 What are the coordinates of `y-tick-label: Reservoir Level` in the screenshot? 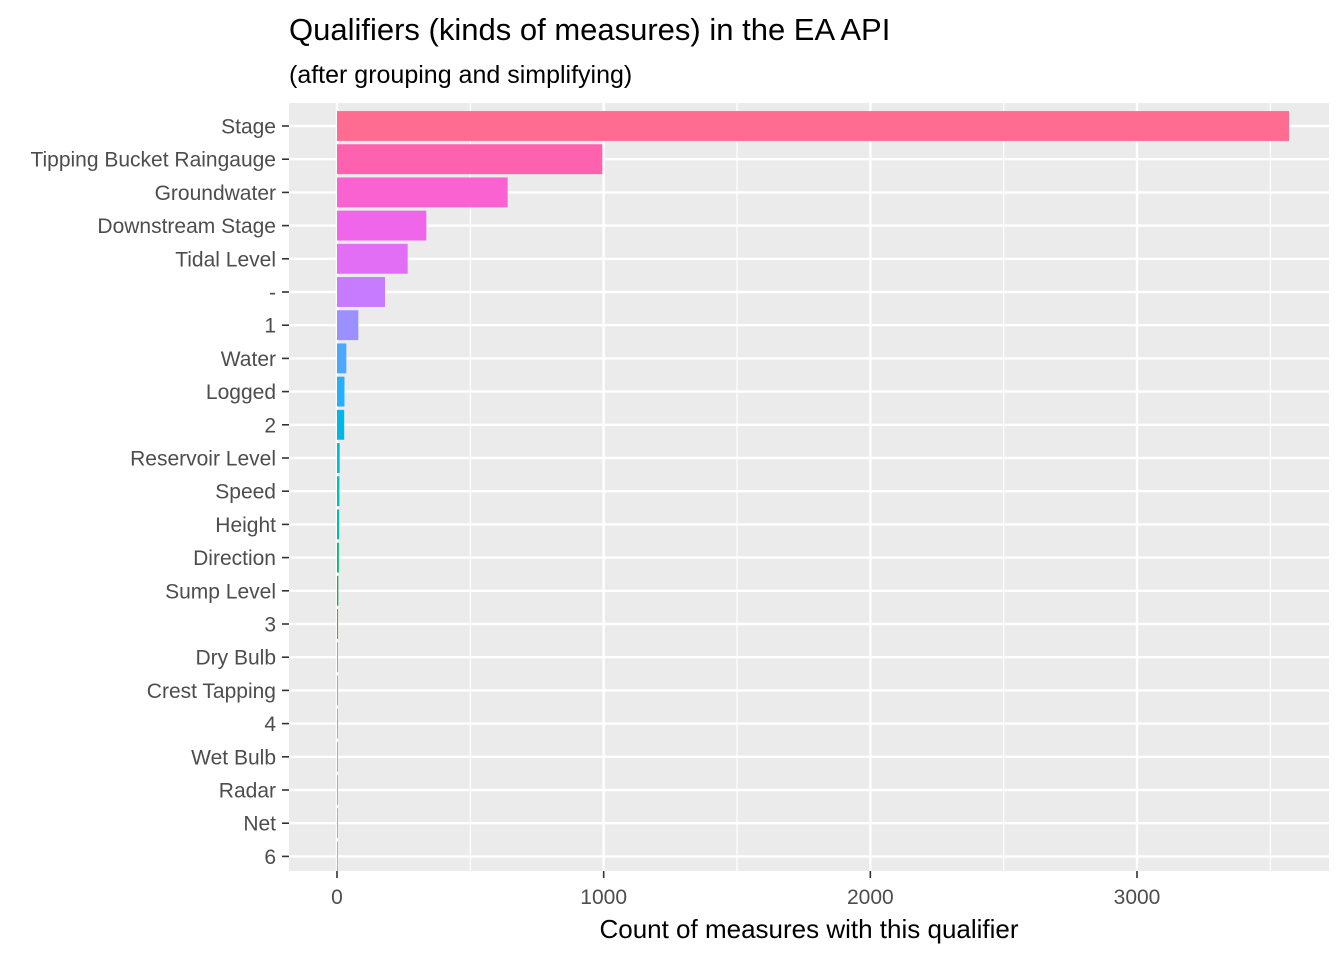 It's located at (203, 459).